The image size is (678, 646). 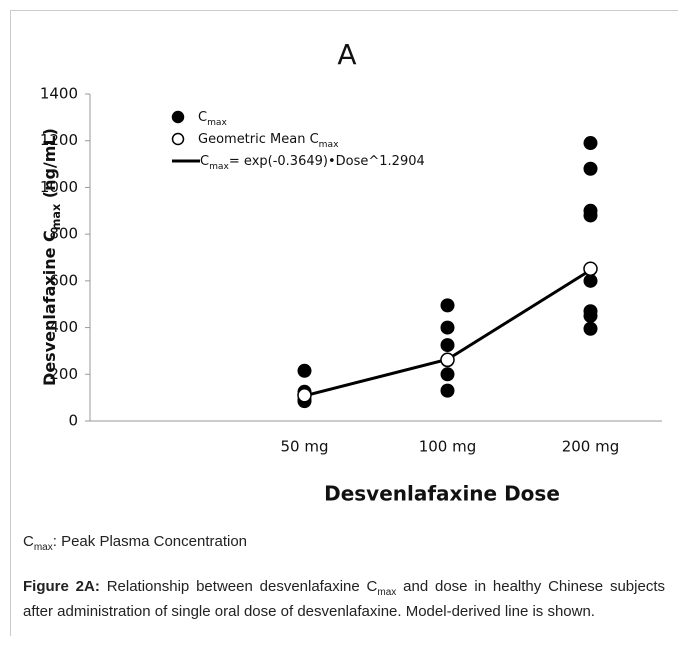 I want to click on y-tick-label: 1000, so click(x=59, y=187).